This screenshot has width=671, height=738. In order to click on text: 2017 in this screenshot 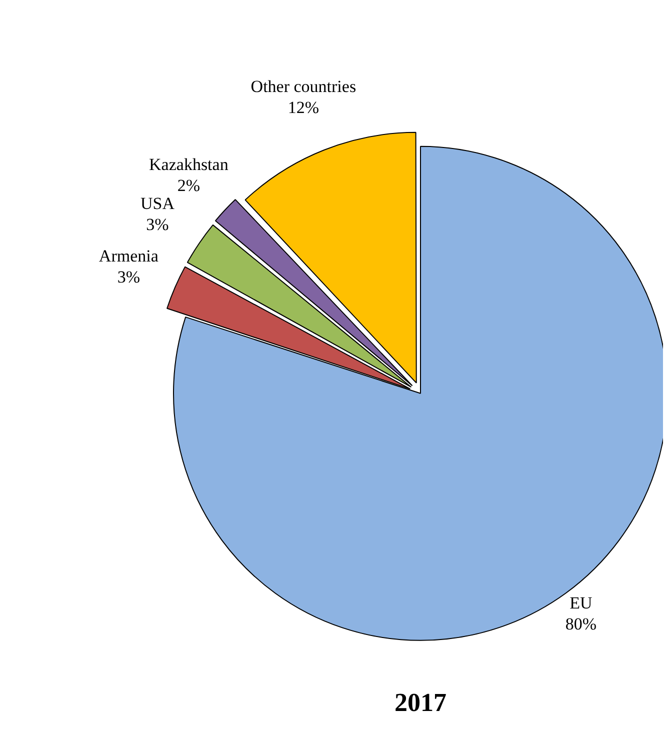, I will do `click(420, 703)`.